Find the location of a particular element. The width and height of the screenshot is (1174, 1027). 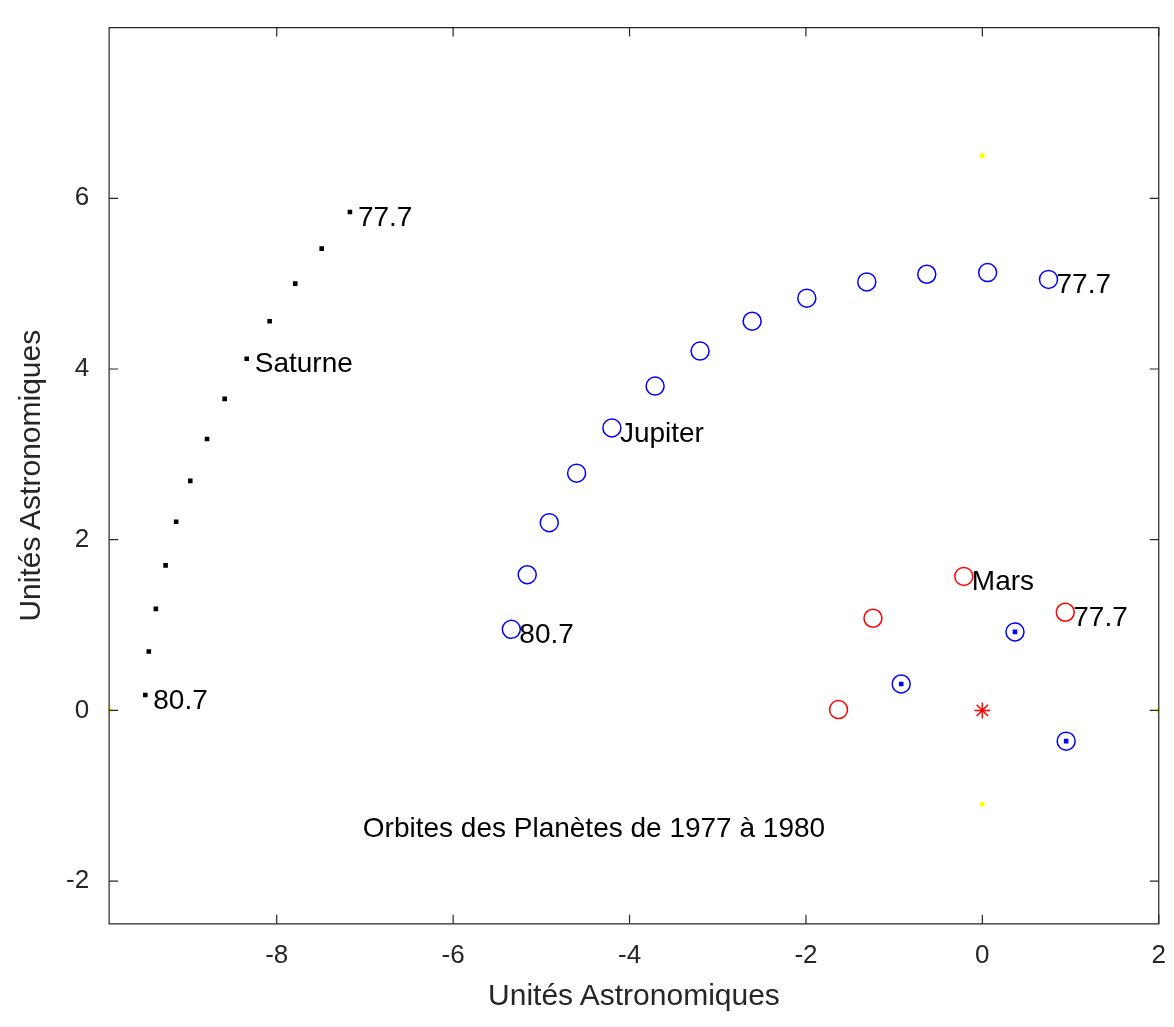

y-tick-label: 2 is located at coordinates (82, 537).